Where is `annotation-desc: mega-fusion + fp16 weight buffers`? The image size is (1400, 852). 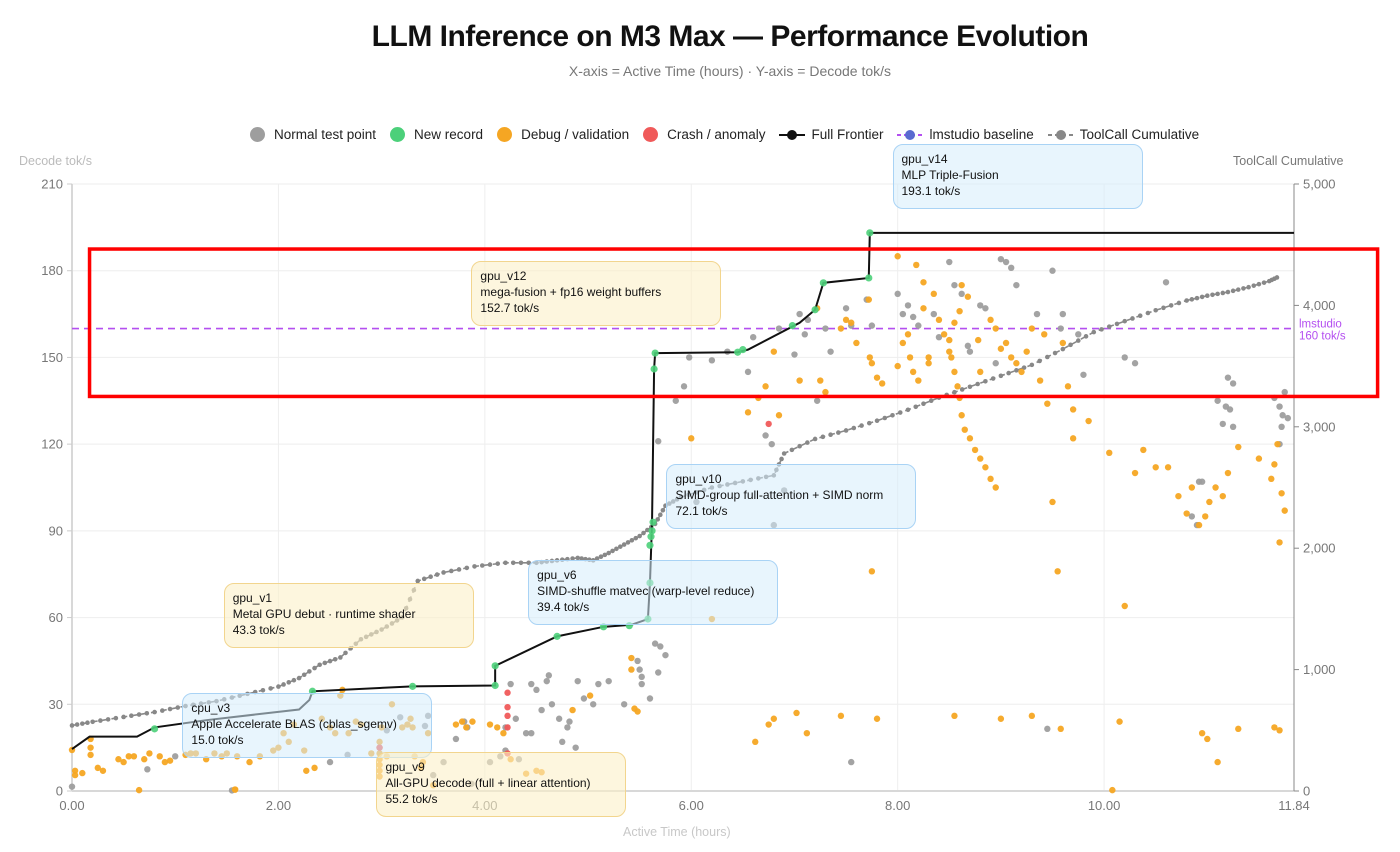 annotation-desc: mega-fusion + fp16 weight buffers is located at coordinates (571, 291).